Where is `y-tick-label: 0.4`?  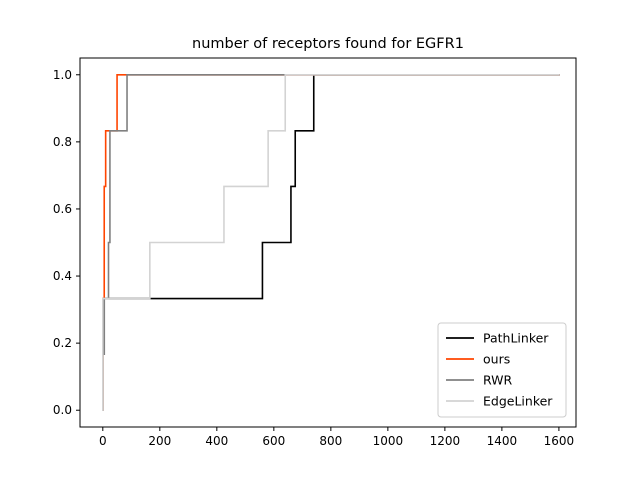 y-tick-label: 0.4 is located at coordinates (62, 276).